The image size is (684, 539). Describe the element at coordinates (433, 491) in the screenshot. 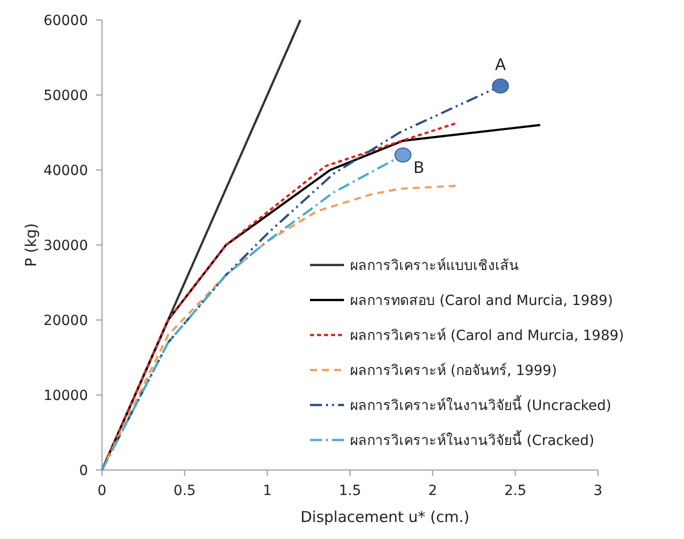

I see `x-tick-label: 2` at that location.